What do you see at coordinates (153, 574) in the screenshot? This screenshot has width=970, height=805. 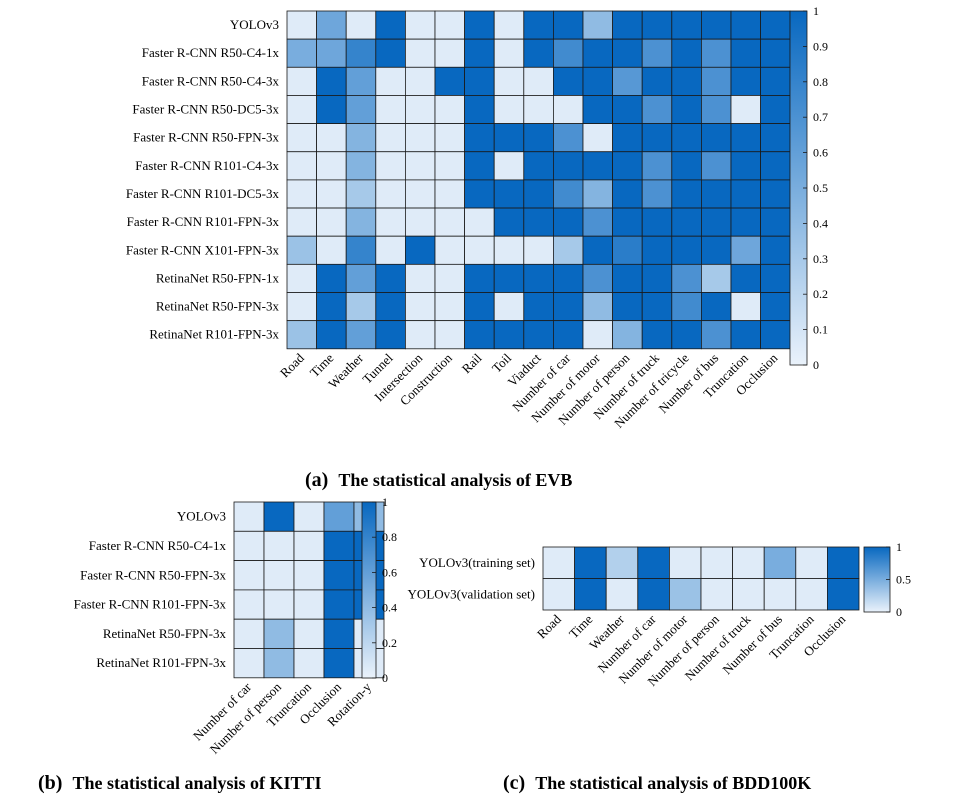 I see `row-label: Faster R-CNN R50-FPN-3x` at bounding box center [153, 574].